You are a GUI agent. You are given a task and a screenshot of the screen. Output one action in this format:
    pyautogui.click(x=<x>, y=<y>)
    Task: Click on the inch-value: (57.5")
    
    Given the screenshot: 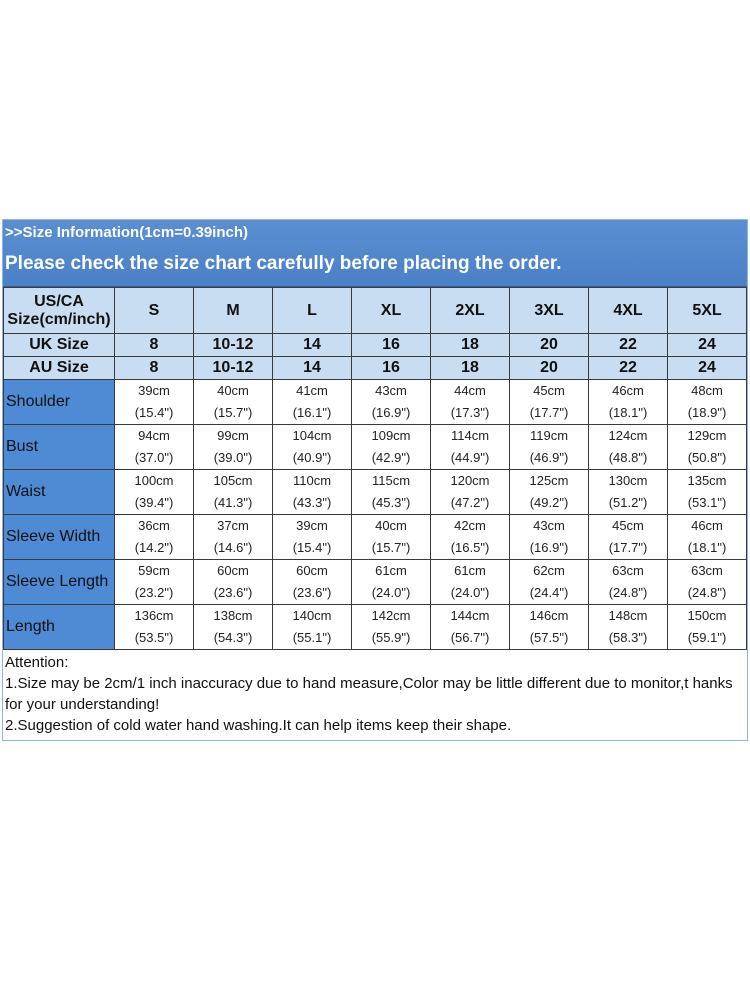 What is the action you would take?
    pyautogui.click(x=549, y=637)
    